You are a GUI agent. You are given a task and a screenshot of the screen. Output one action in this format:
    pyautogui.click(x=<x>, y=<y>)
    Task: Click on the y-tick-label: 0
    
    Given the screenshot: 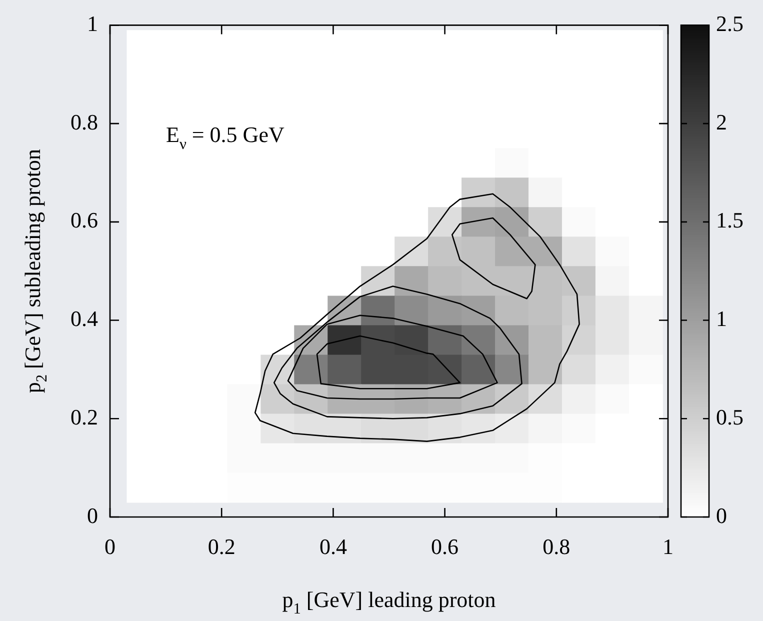 What is the action you would take?
    pyautogui.click(x=92, y=515)
    